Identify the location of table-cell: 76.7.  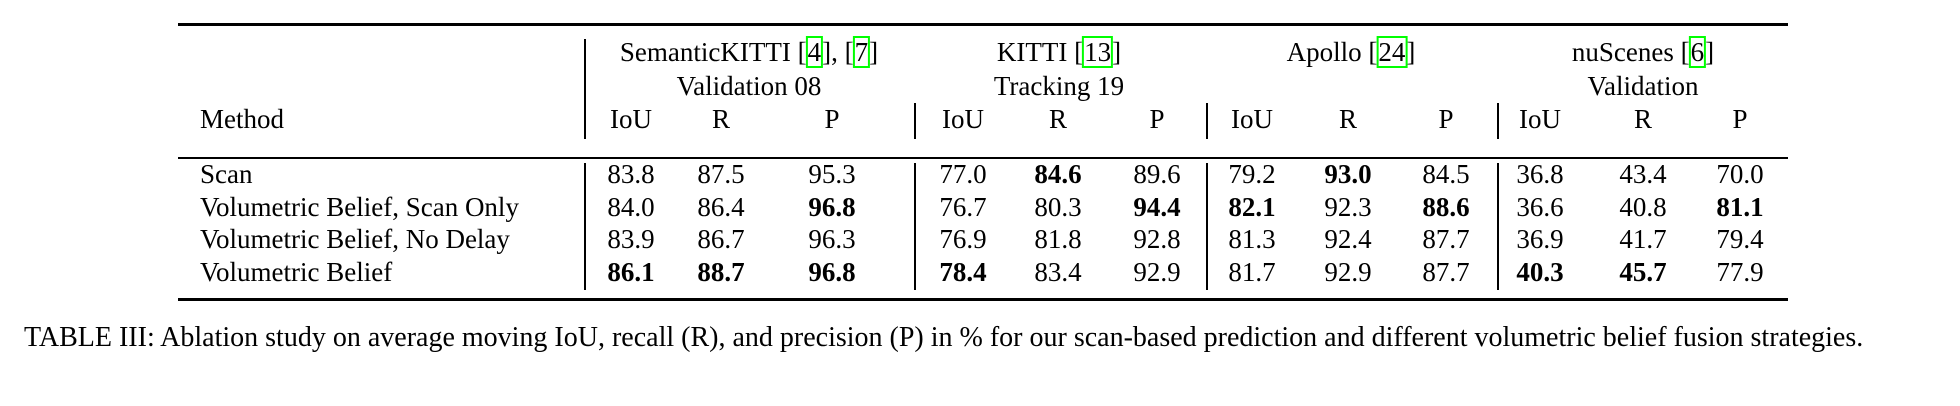
(963, 207).